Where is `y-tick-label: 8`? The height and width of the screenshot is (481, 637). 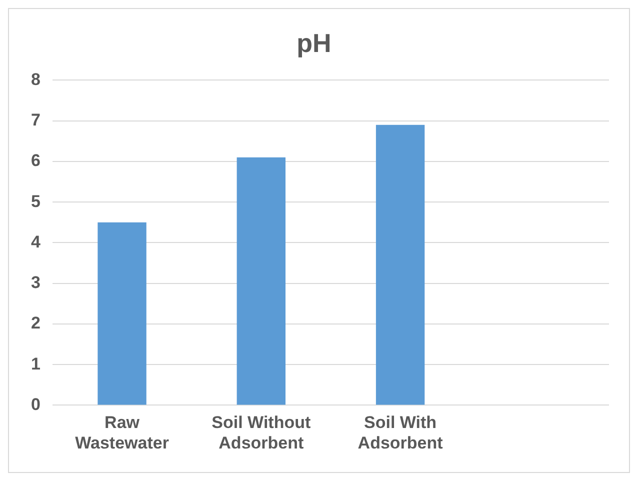 y-tick-label: 8 is located at coordinates (35, 79).